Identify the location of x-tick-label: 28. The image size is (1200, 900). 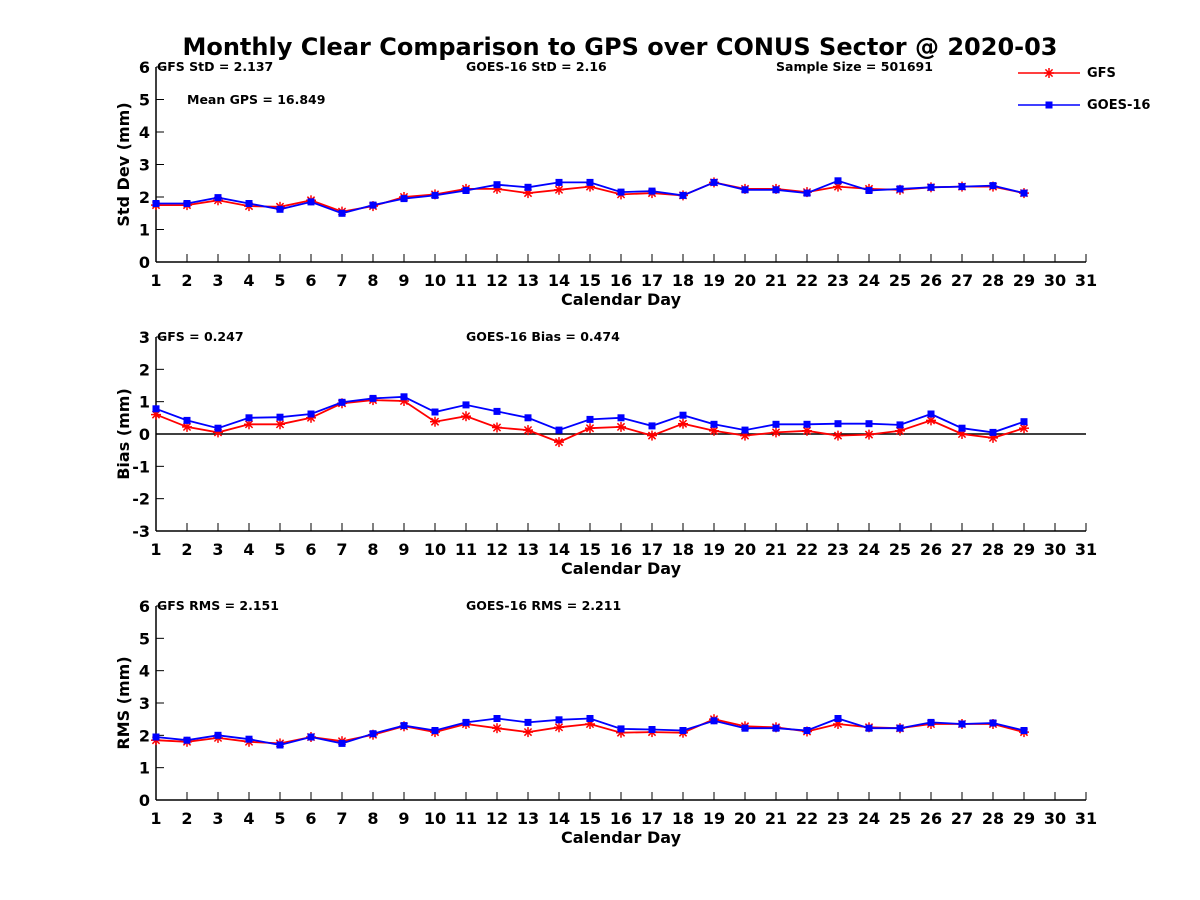
(993, 549).